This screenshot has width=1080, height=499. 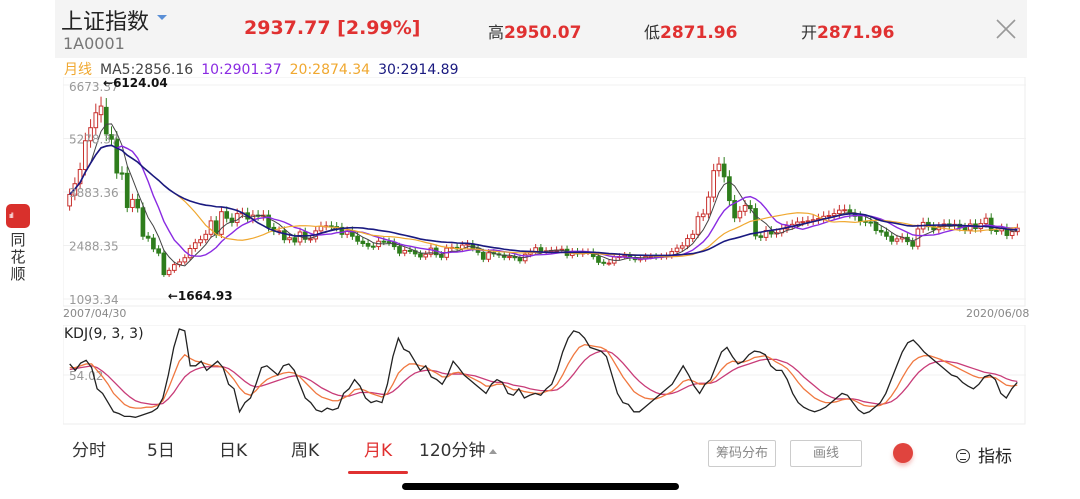 I want to click on svg-text: 1093.34, so click(x=94, y=300).